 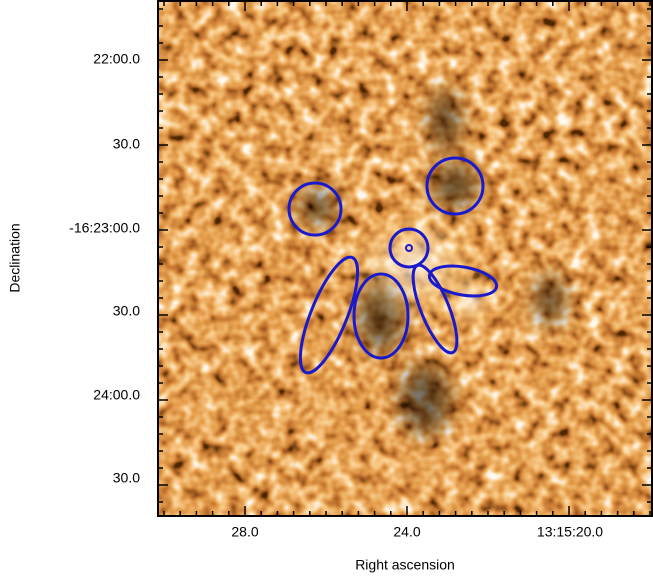 I want to click on x-tick-label: 28.0, so click(x=244, y=532).